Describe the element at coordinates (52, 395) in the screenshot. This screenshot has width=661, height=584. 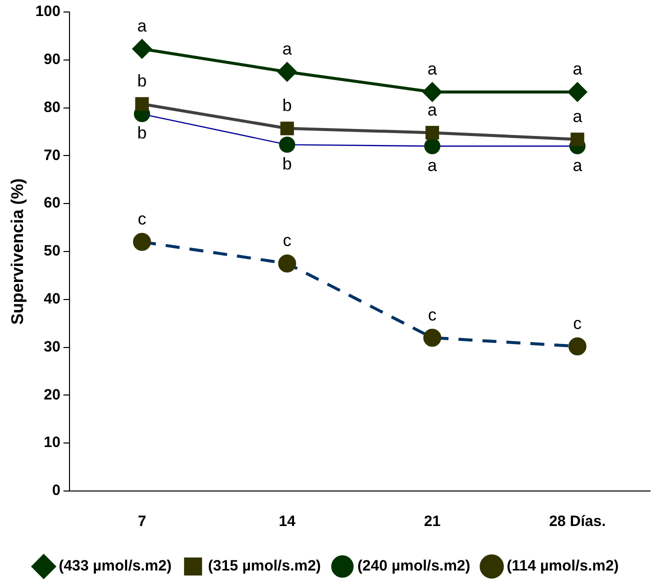
I see `y-tick-label: 20` at that location.